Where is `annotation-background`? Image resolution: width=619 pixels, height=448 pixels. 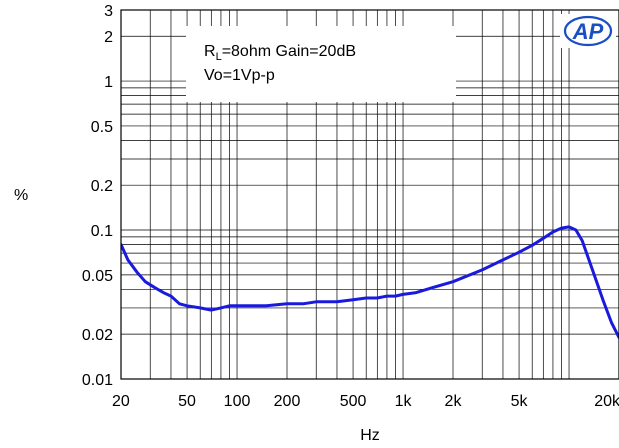
annotation-background is located at coordinates (321, 64).